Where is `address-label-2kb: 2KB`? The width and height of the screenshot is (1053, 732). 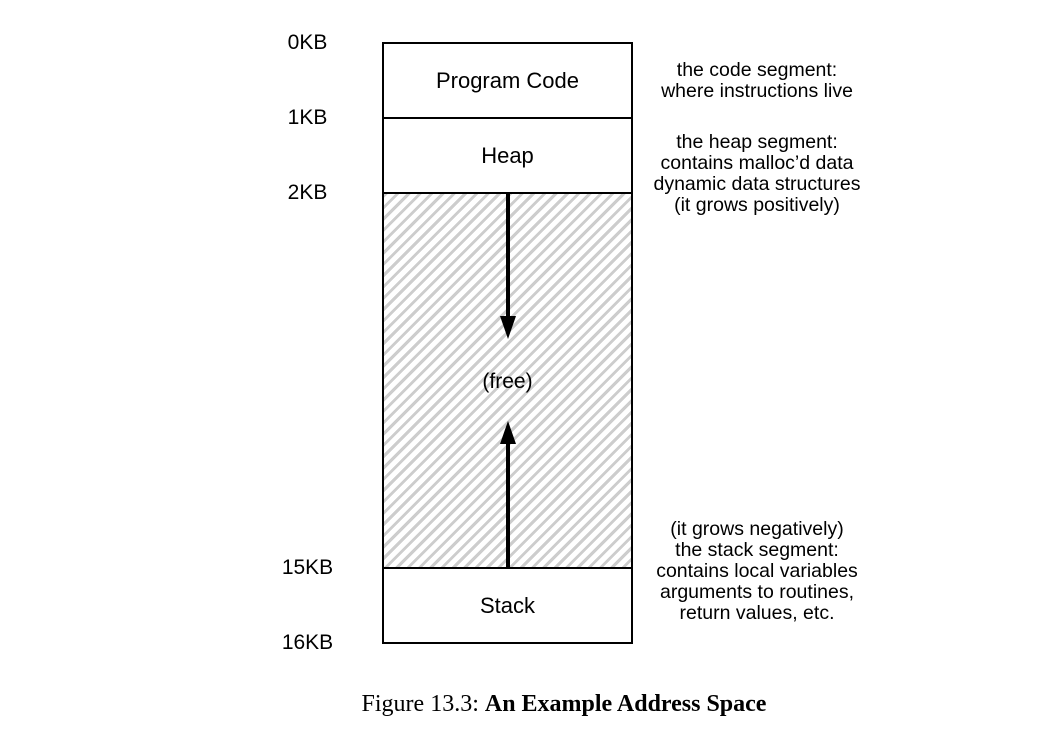 address-label-2kb: 2KB is located at coordinates (307, 192).